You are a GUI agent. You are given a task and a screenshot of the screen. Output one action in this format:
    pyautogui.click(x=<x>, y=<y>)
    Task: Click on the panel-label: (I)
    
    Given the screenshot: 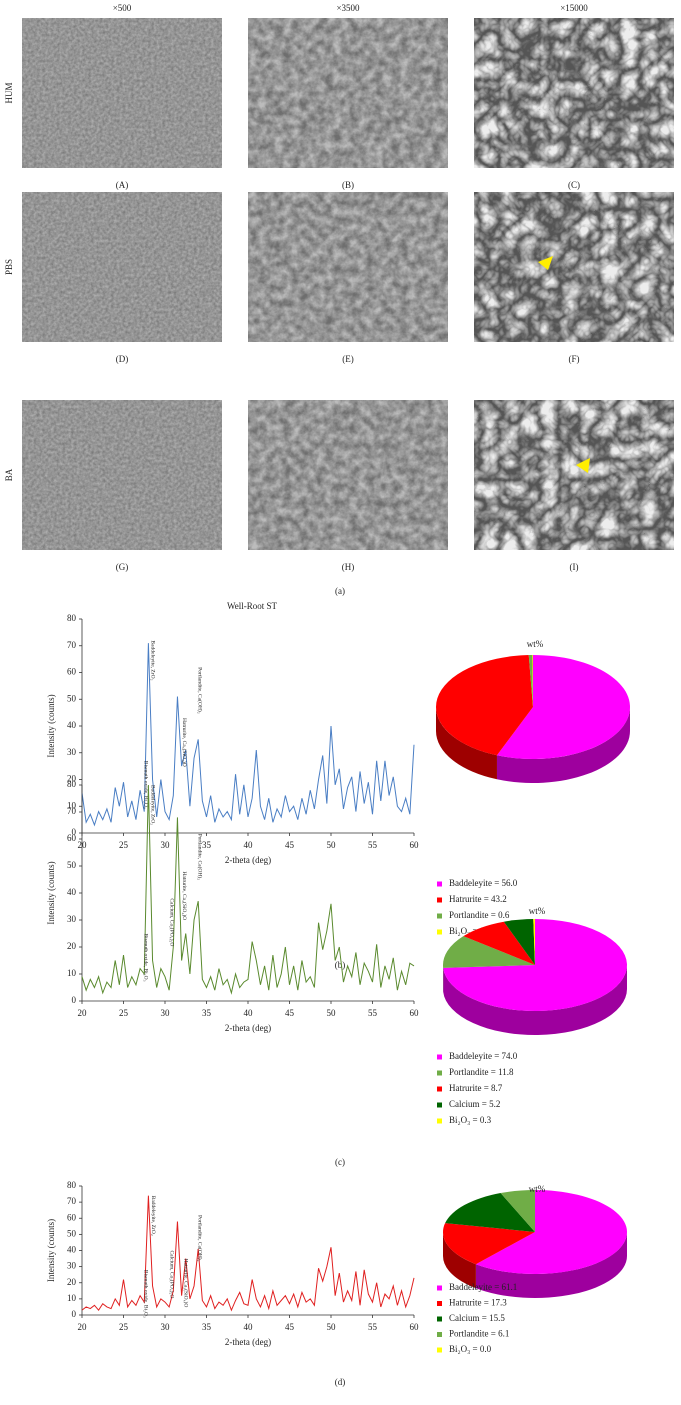 What is the action you would take?
    pyautogui.click(x=574, y=567)
    